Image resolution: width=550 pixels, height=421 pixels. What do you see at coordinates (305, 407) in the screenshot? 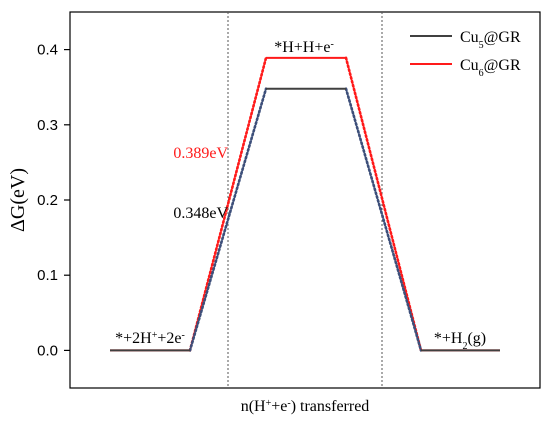
I see `x-axis-title: n(H++e-) transferred` at bounding box center [305, 407].